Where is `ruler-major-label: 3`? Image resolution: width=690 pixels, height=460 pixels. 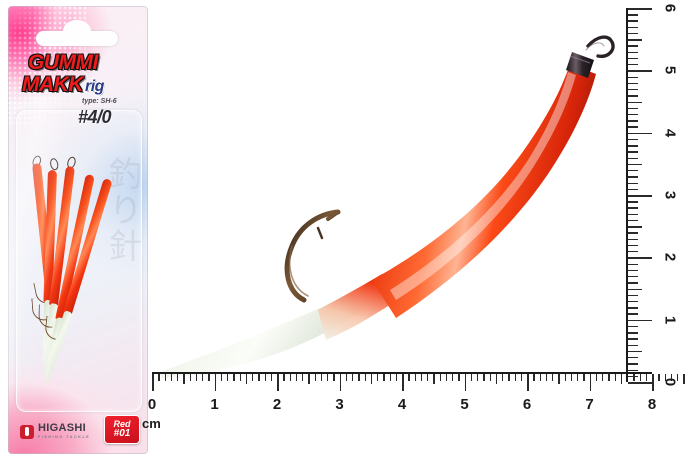 ruler-major-label: 3 is located at coordinates (670, 195).